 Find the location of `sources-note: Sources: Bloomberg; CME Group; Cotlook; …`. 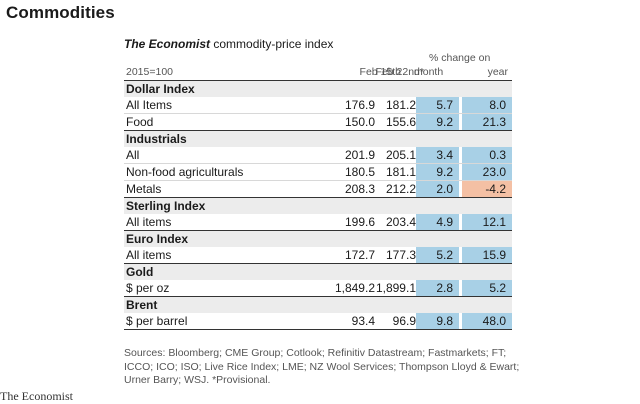

sources-note: Sources: Bloomberg; CME Group; Cotlook; … is located at coordinates (322, 366).